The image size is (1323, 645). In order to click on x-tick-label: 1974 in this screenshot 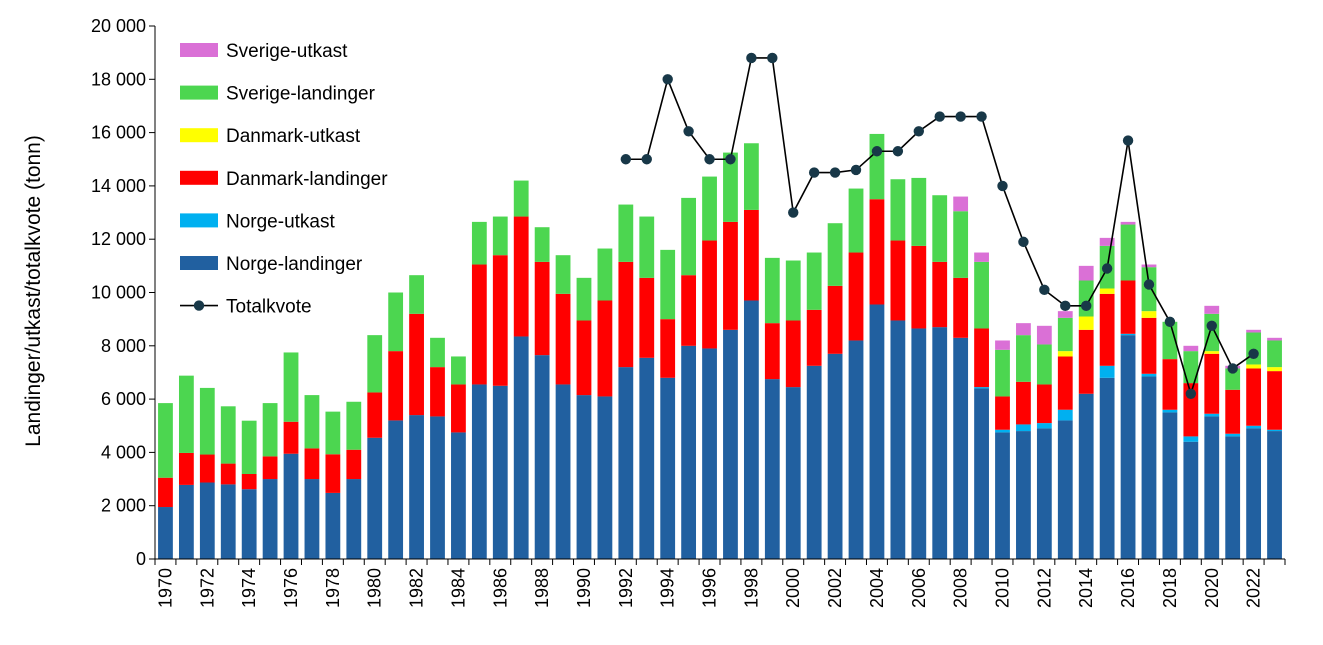, I will do `click(249, 588)`.